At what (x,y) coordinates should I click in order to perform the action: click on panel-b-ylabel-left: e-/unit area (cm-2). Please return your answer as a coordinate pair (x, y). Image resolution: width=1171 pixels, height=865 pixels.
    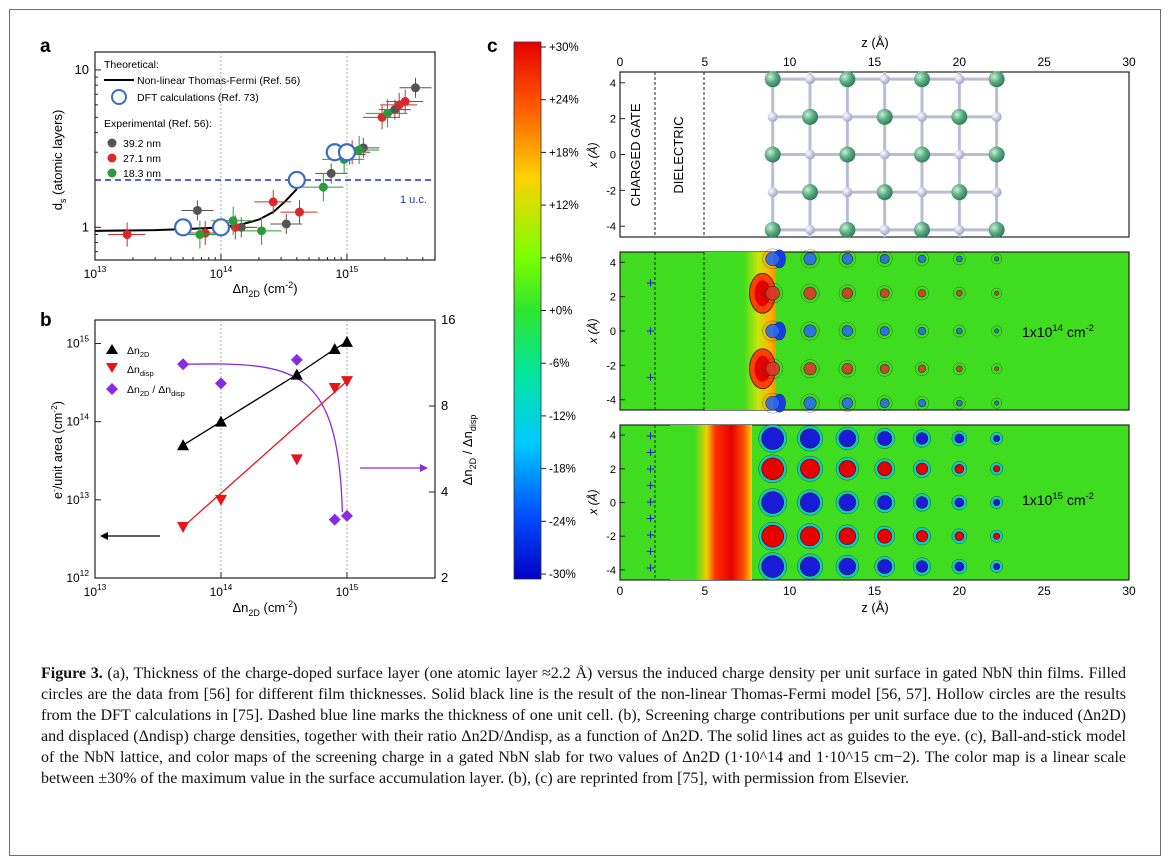
    Looking at the image, I should click on (57, 450).